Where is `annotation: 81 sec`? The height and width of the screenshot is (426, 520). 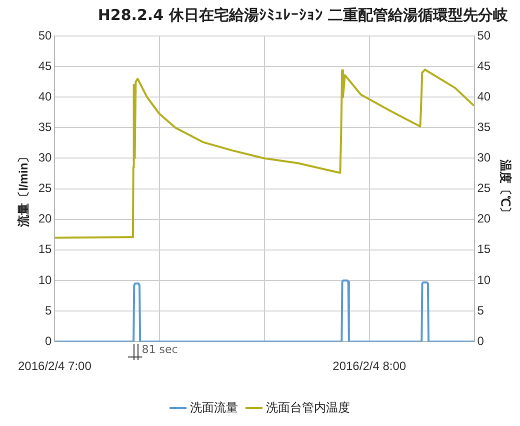
annotation: 81 sec is located at coordinates (160, 349).